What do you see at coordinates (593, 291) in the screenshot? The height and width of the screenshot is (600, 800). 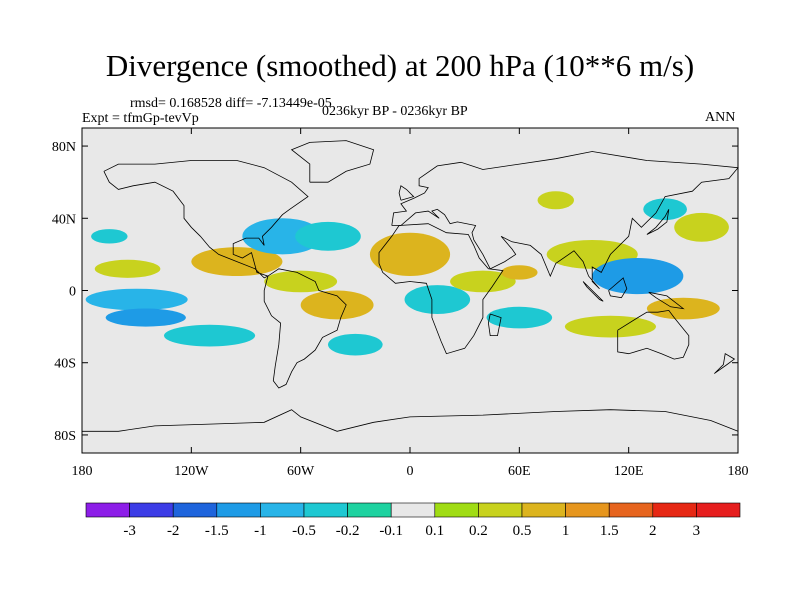 I see `coast-sumatra` at bounding box center [593, 291].